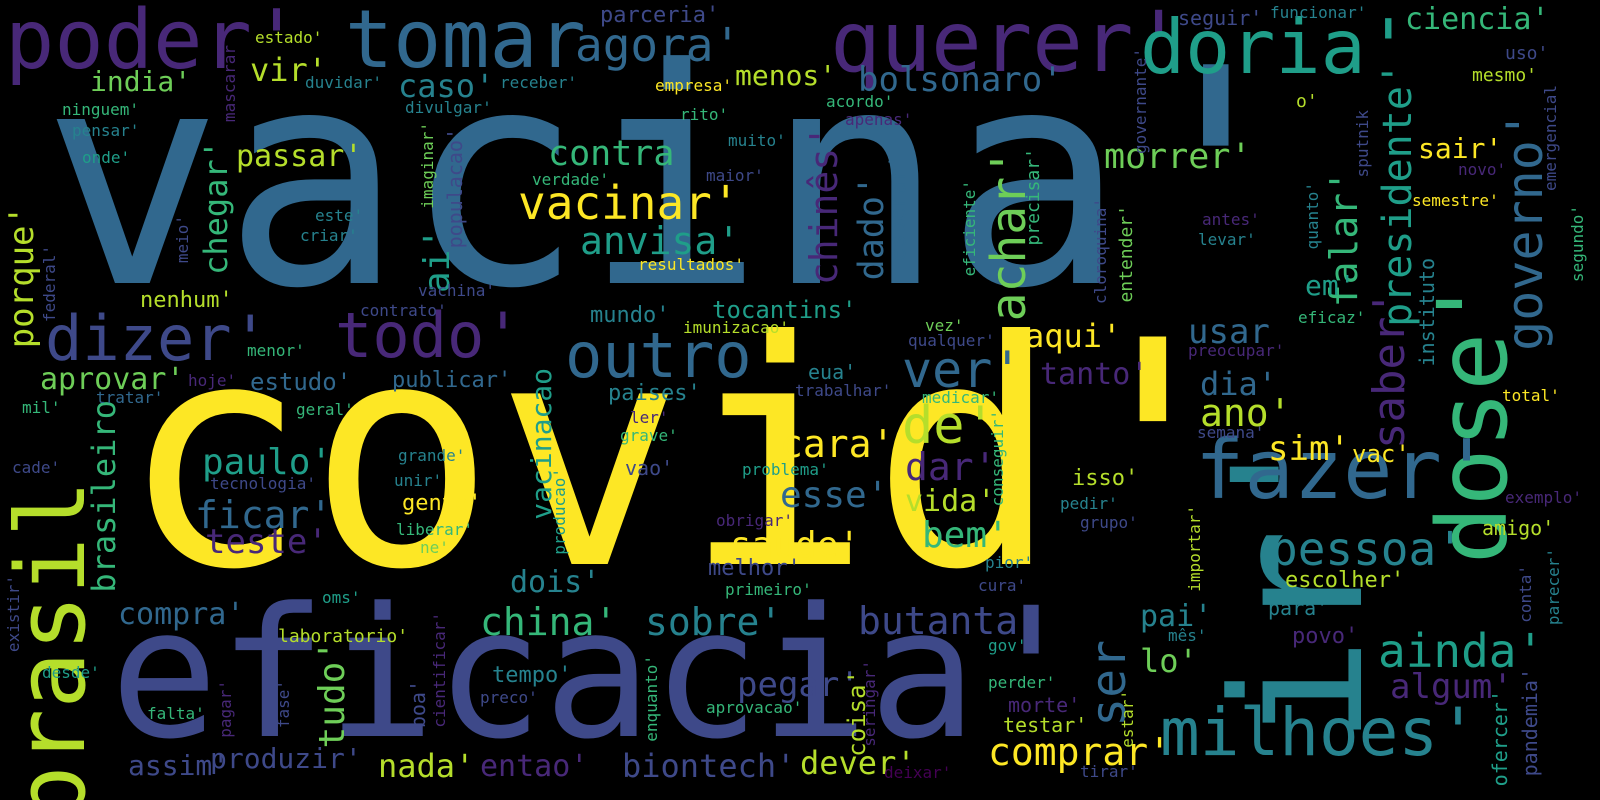 The height and width of the screenshot is (800, 1600). Describe the element at coordinates (872, 228) in the screenshot. I see `word-dado: dado'` at that location.